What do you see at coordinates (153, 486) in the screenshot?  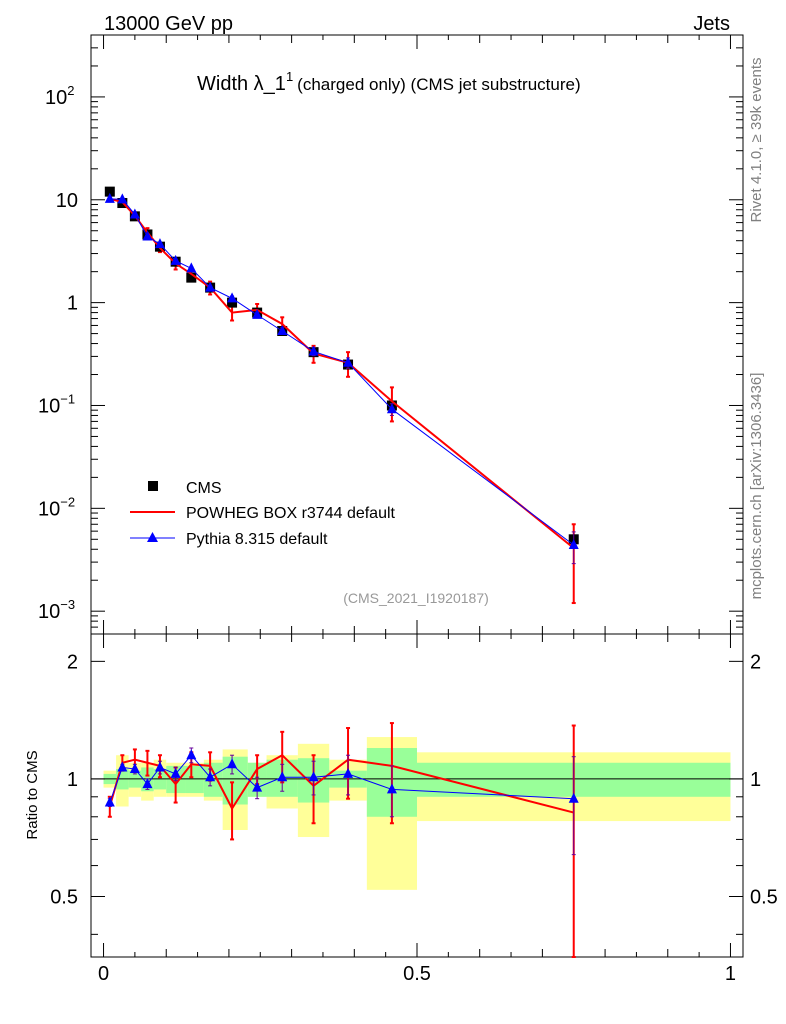 I see `legend-cms-marker` at bounding box center [153, 486].